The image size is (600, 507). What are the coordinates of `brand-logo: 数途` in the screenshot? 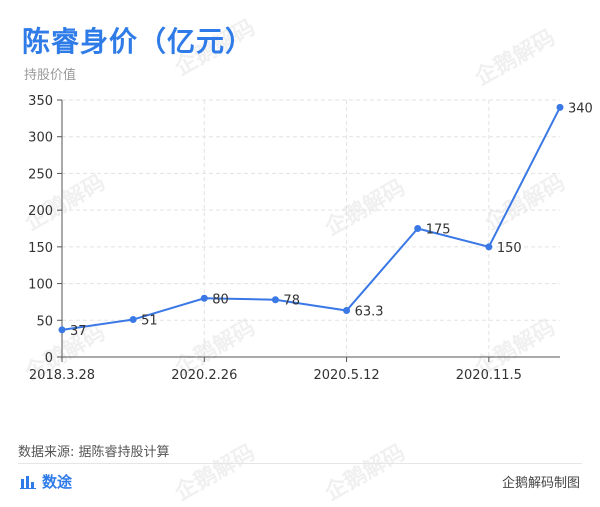 It's located at (46, 481).